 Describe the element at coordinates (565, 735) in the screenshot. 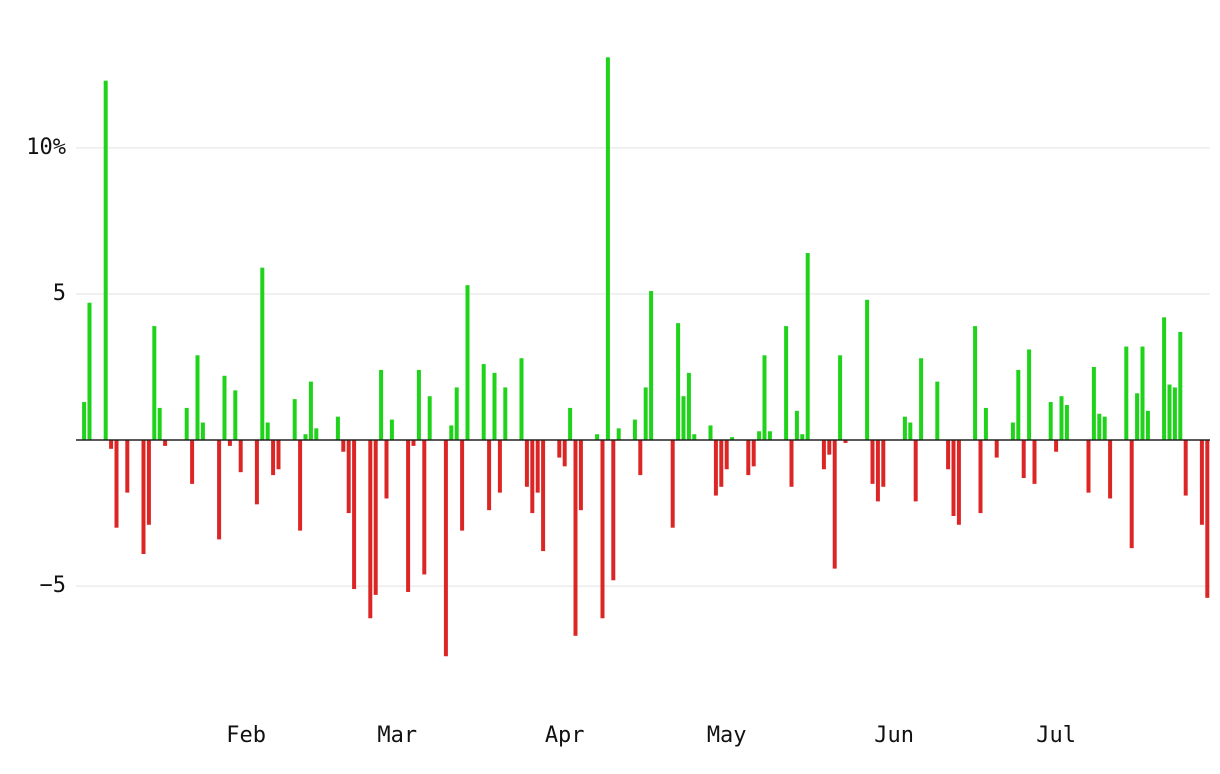

I see `x-tick-label: Apr` at that location.